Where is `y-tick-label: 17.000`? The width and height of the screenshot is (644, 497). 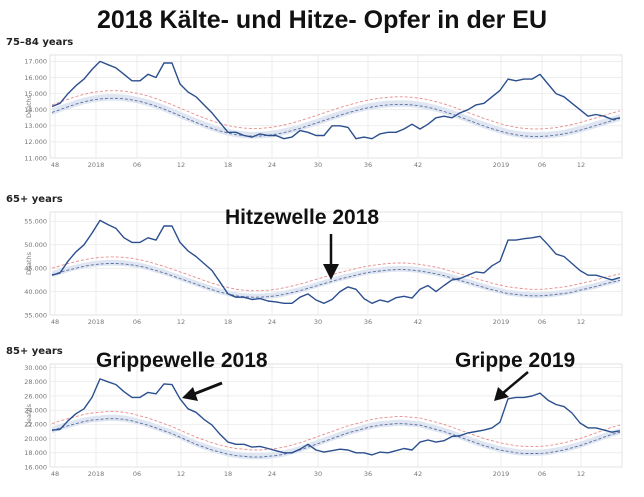
y-tick-label: 17.000 is located at coordinates (35, 62).